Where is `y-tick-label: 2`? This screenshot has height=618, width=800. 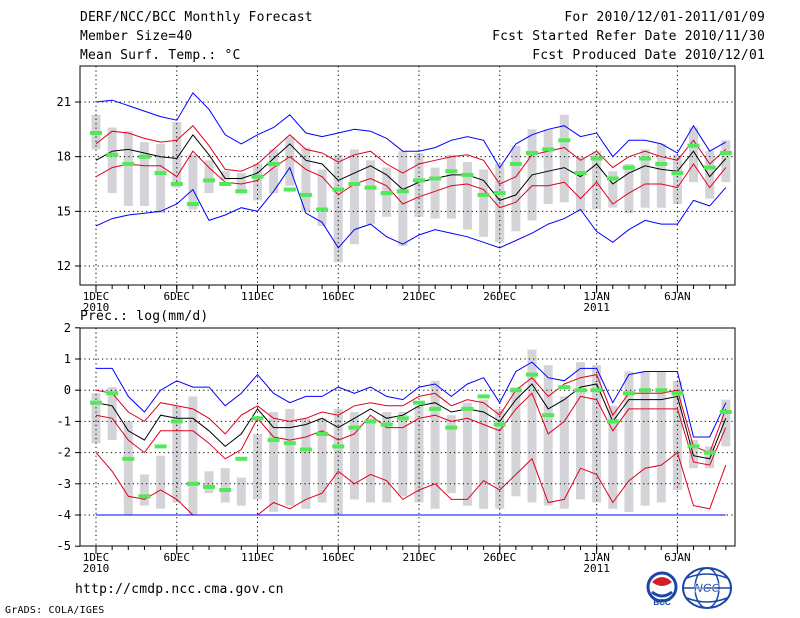
y-tick-label: 2 is located at coordinates (67, 328).